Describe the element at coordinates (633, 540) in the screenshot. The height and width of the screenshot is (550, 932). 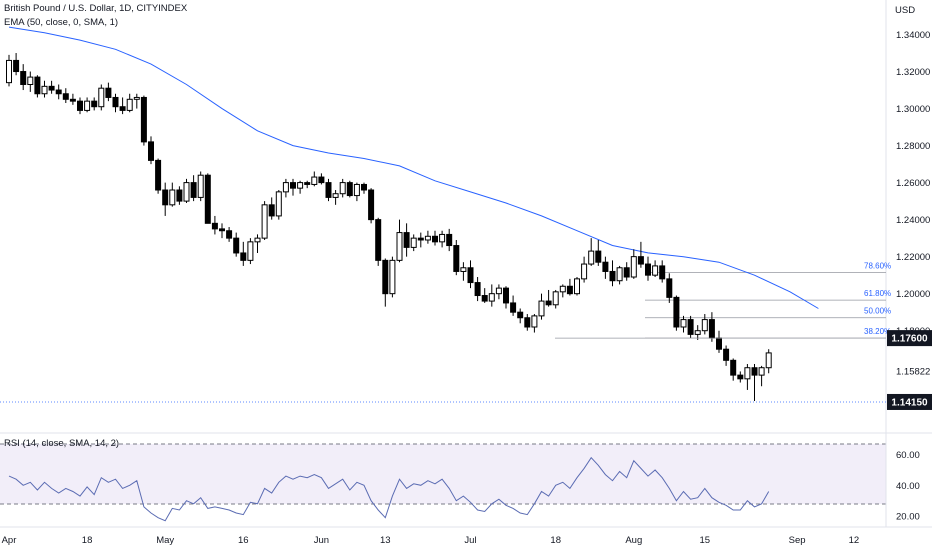
I see `time-tick-label: Aug` at that location.